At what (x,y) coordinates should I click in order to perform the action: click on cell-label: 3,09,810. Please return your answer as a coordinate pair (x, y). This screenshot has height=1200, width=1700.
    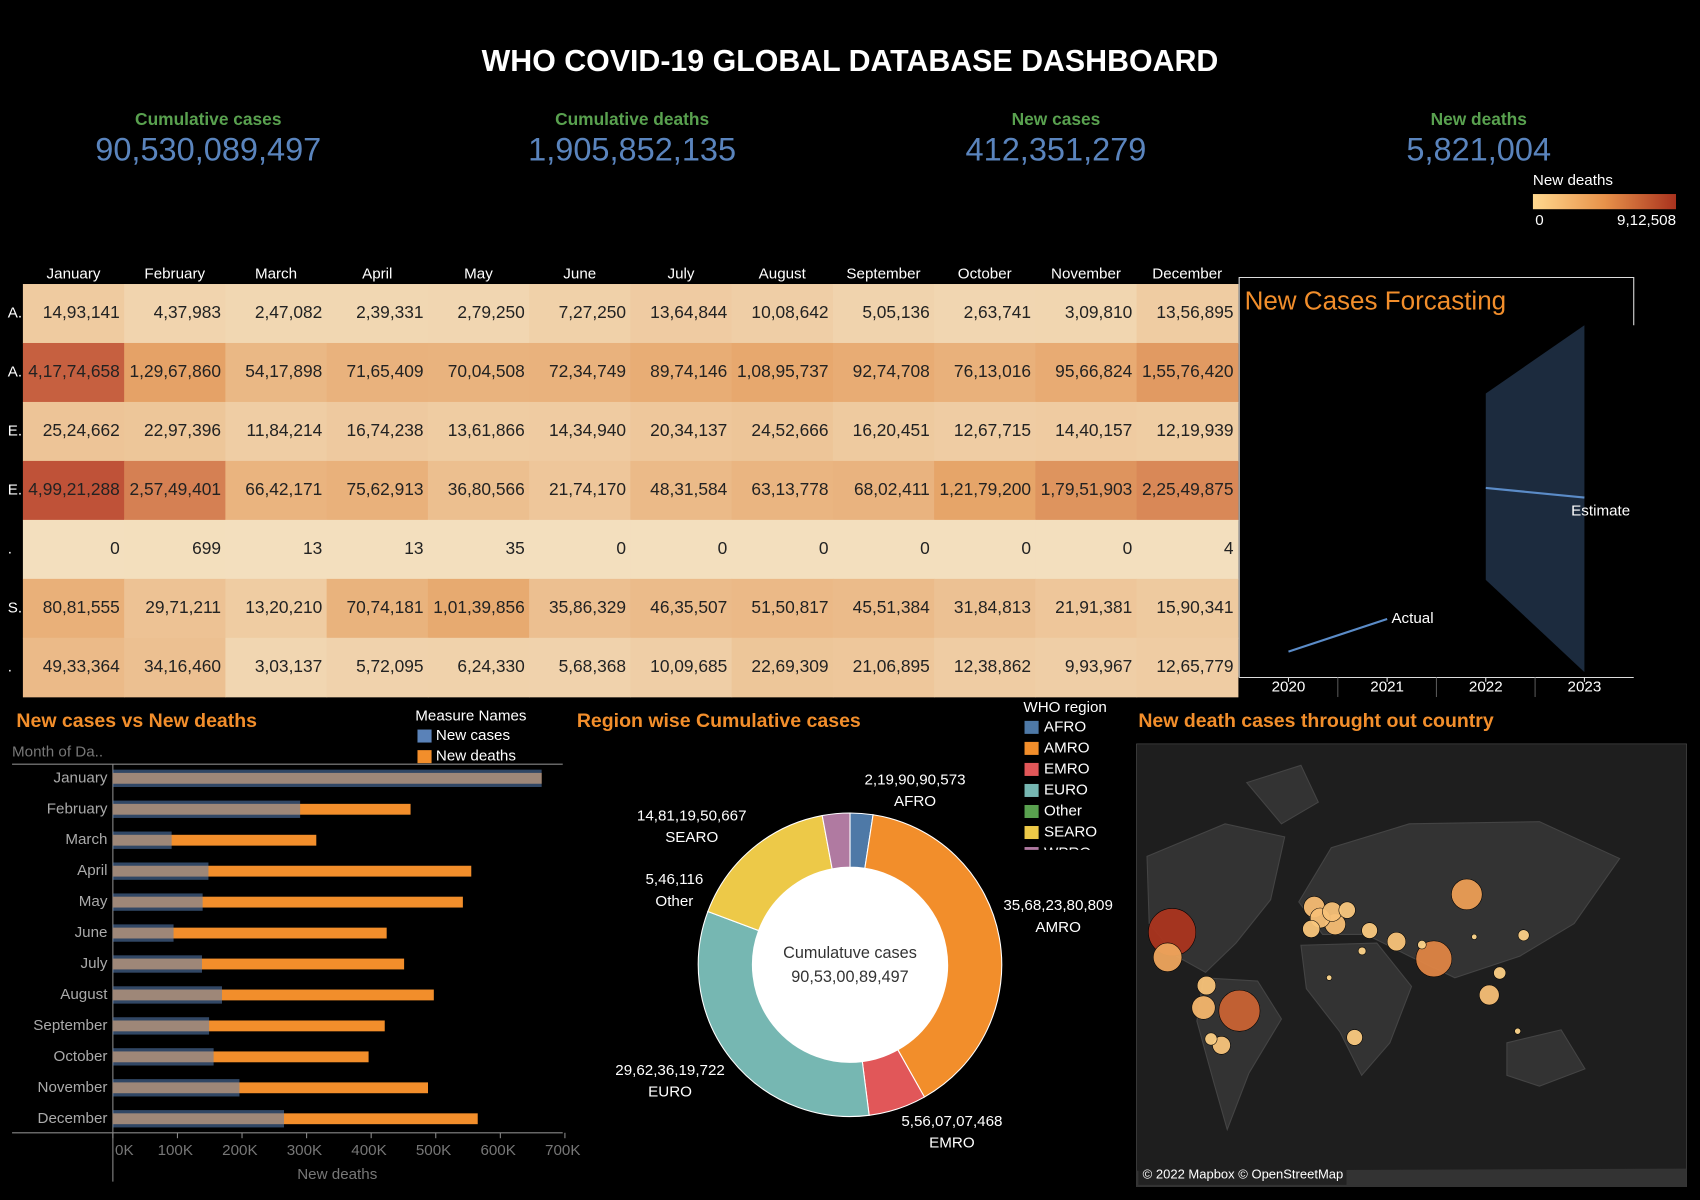
    Looking at the image, I should click on (1098, 312).